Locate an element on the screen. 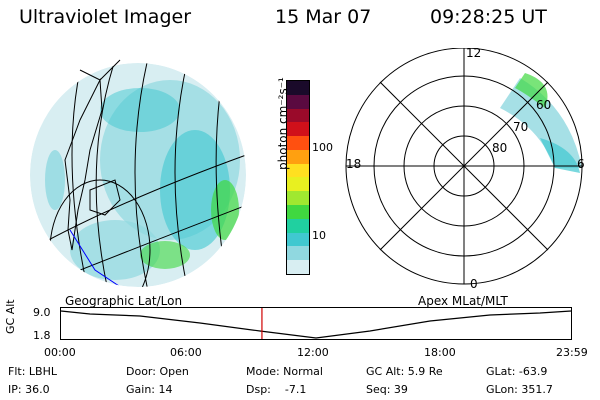  altitude-timeline is located at coordinates (316, 323).